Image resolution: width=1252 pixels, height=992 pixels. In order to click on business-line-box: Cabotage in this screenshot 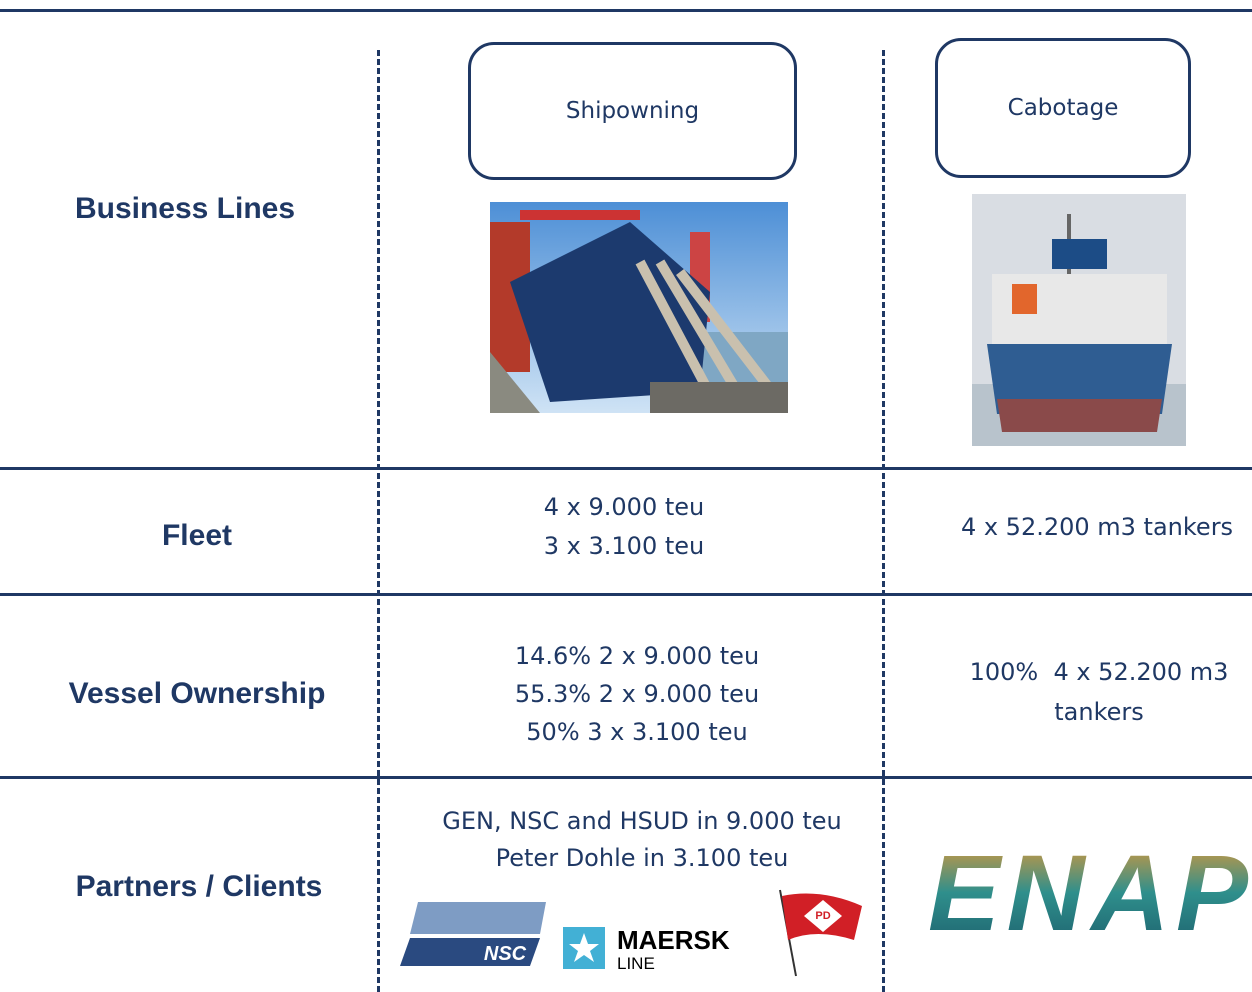, I will do `click(1063, 108)`.